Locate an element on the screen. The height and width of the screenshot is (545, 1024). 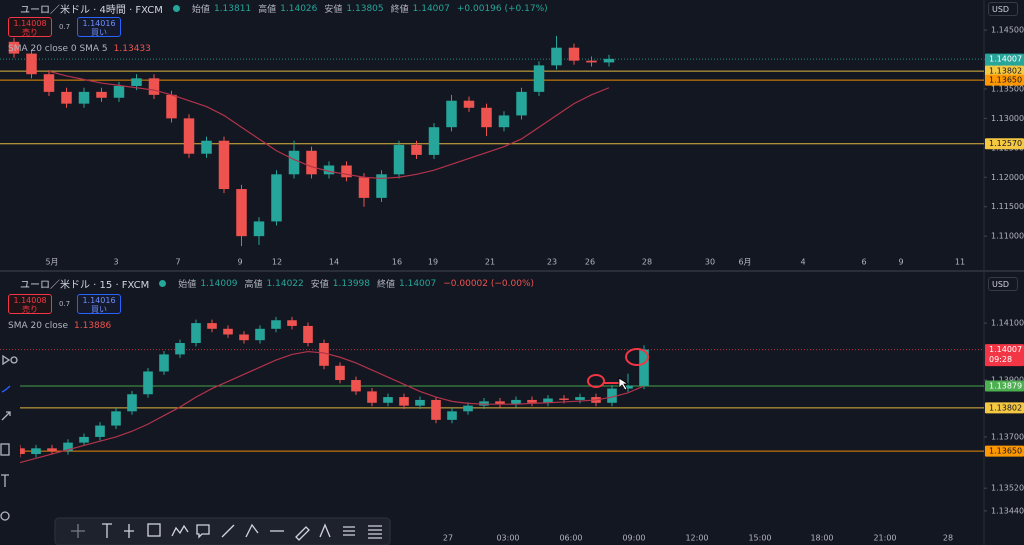
indicator-legend: SMA 20 close 0 SMA 5 1.13433 is located at coordinates (79, 49).